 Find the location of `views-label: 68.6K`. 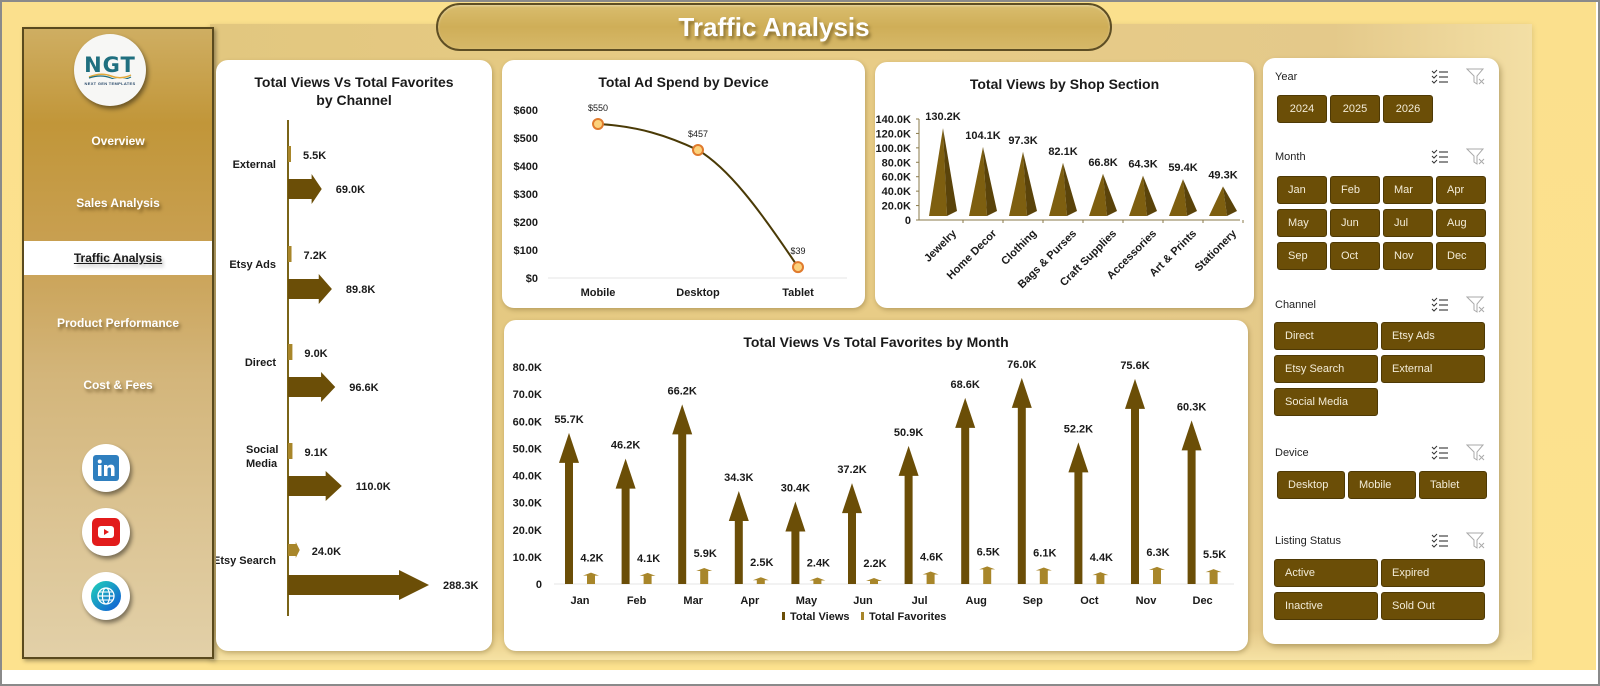

views-label: 68.6K is located at coordinates (965, 385).